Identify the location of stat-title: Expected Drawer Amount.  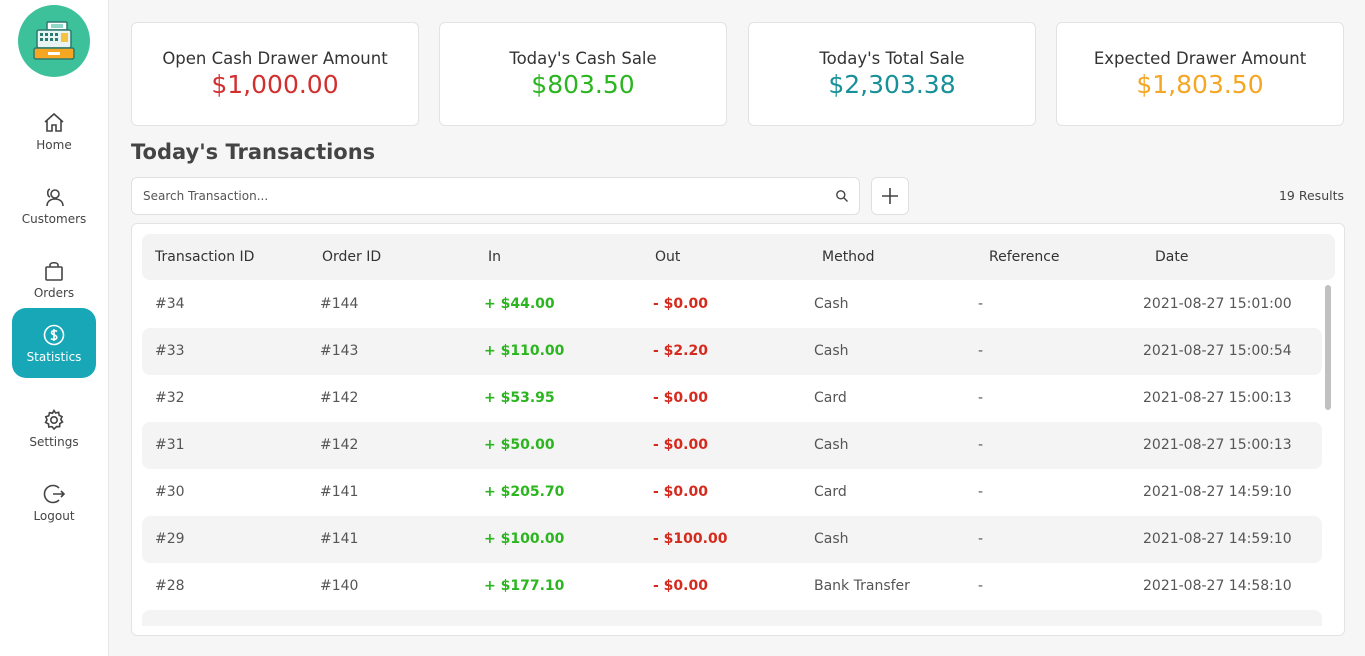
(1200, 58).